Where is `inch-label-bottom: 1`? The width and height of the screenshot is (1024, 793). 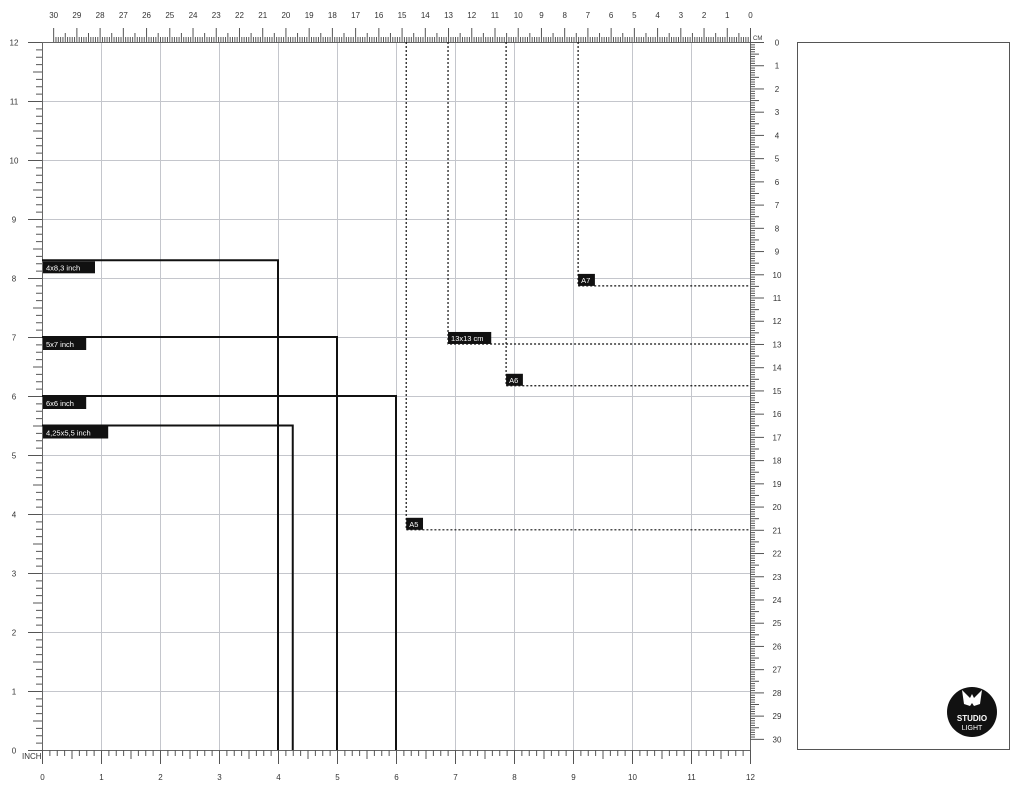
inch-label-bottom: 1 is located at coordinates (101, 777).